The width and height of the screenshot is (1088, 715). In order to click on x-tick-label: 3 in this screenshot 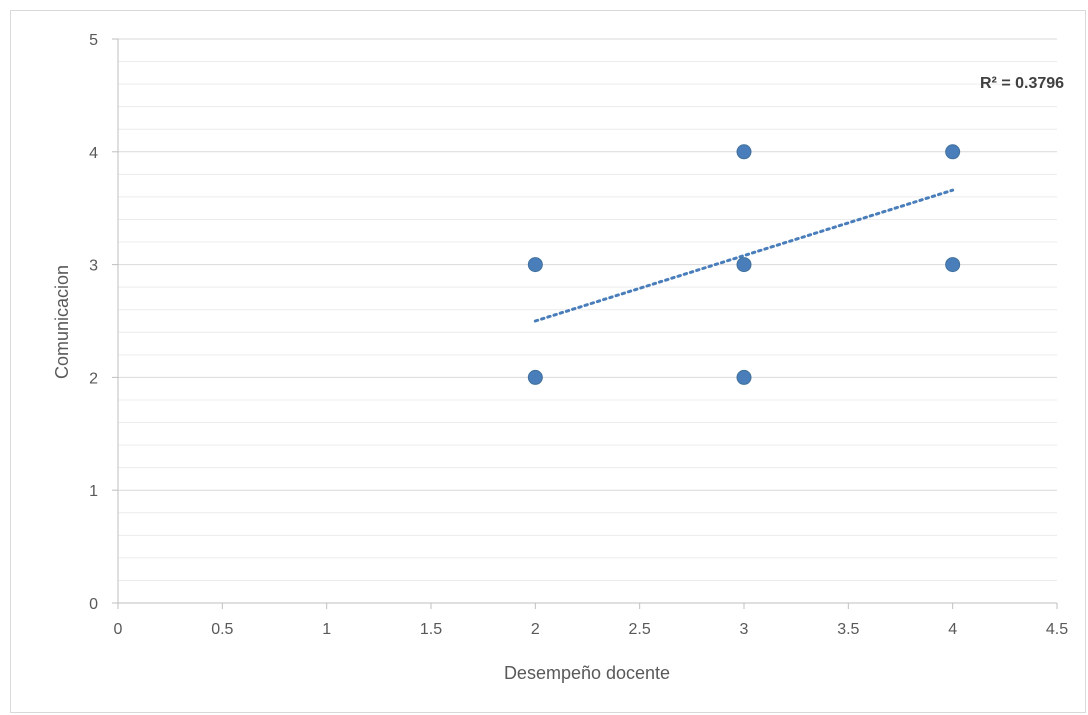, I will do `click(744, 629)`.